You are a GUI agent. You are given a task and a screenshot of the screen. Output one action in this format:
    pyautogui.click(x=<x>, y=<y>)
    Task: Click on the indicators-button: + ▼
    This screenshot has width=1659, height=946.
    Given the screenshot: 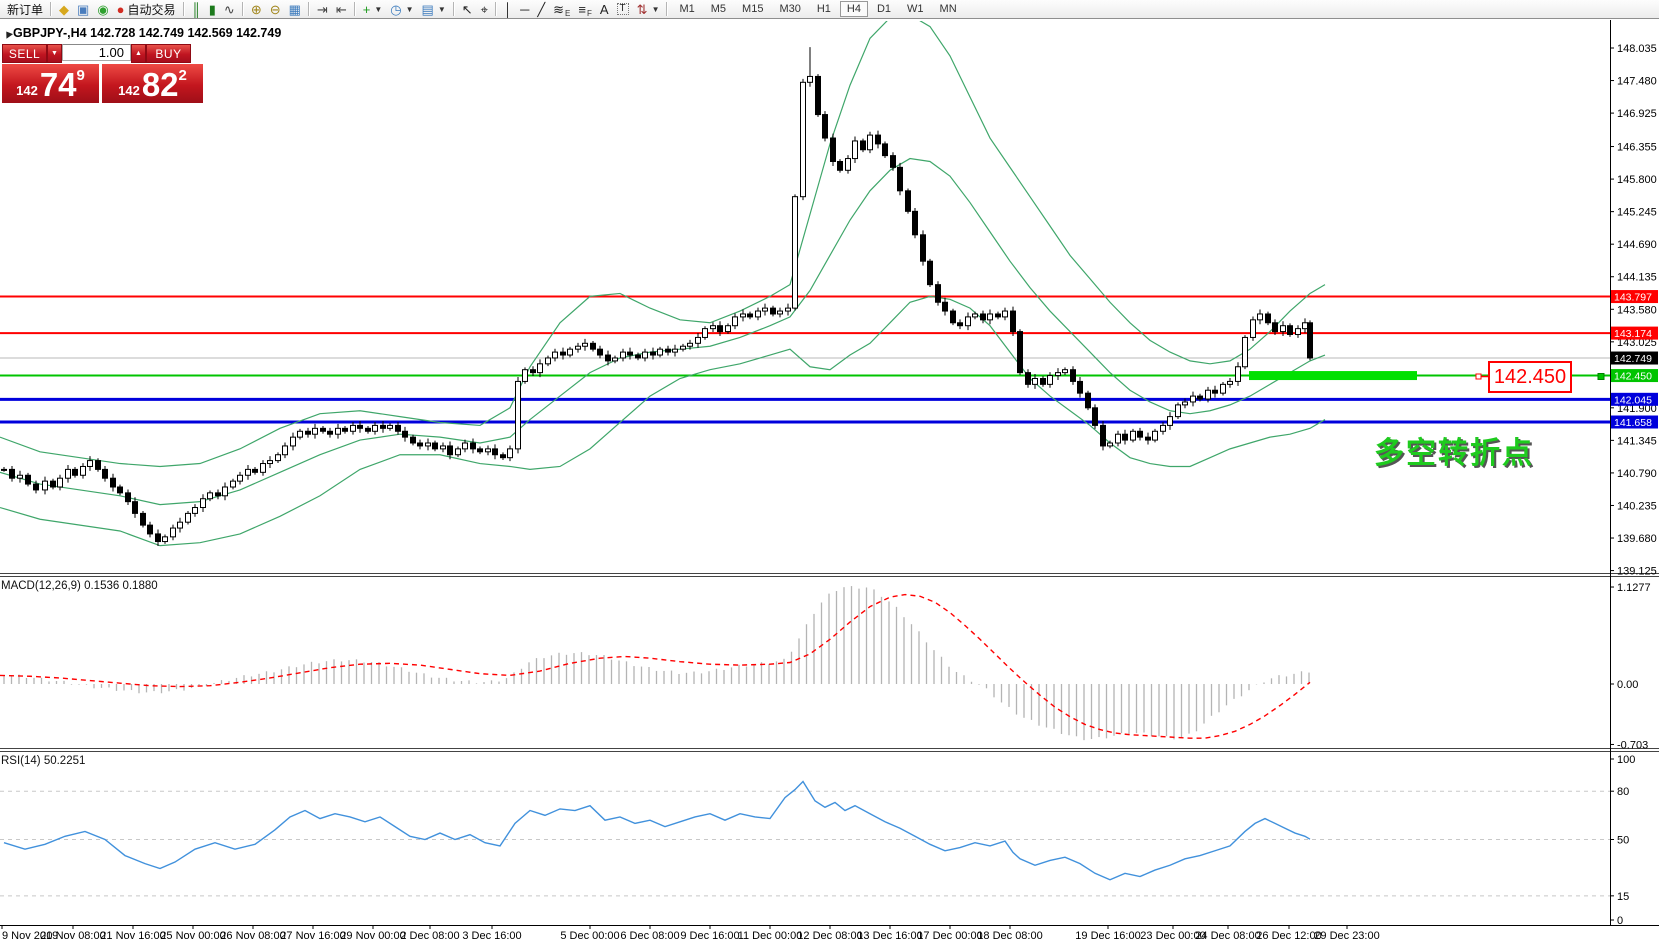 What is the action you would take?
    pyautogui.click(x=373, y=9)
    